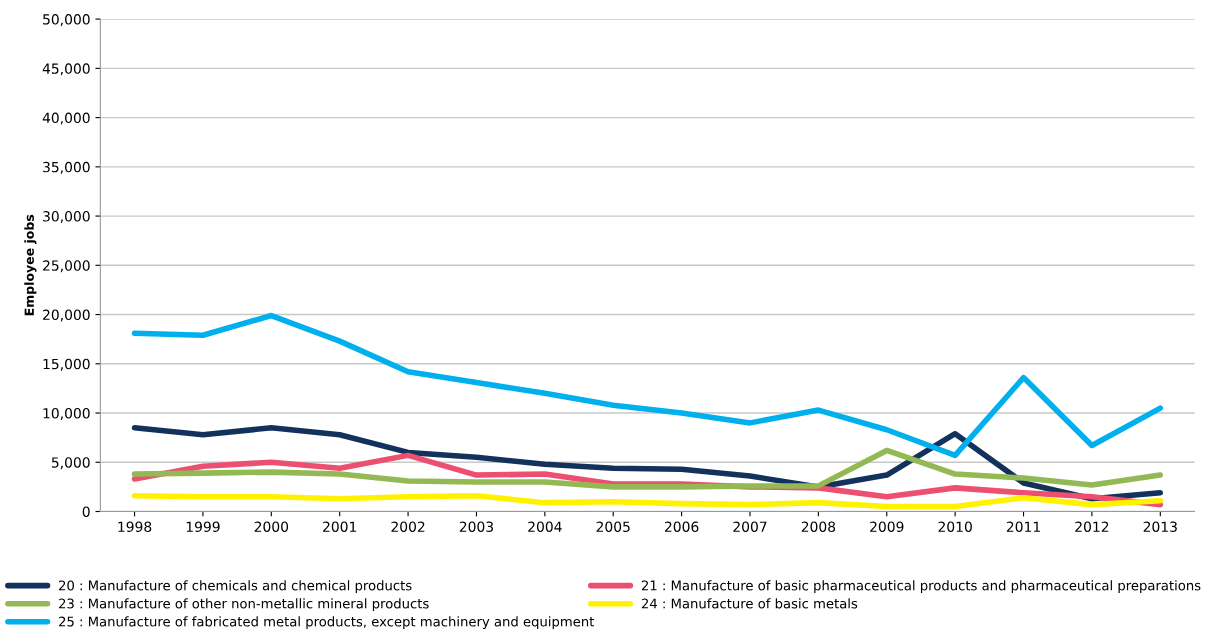 This screenshot has height=637, width=1209. What do you see at coordinates (955, 526) in the screenshot?
I see `x-tick-label: 2010` at bounding box center [955, 526].